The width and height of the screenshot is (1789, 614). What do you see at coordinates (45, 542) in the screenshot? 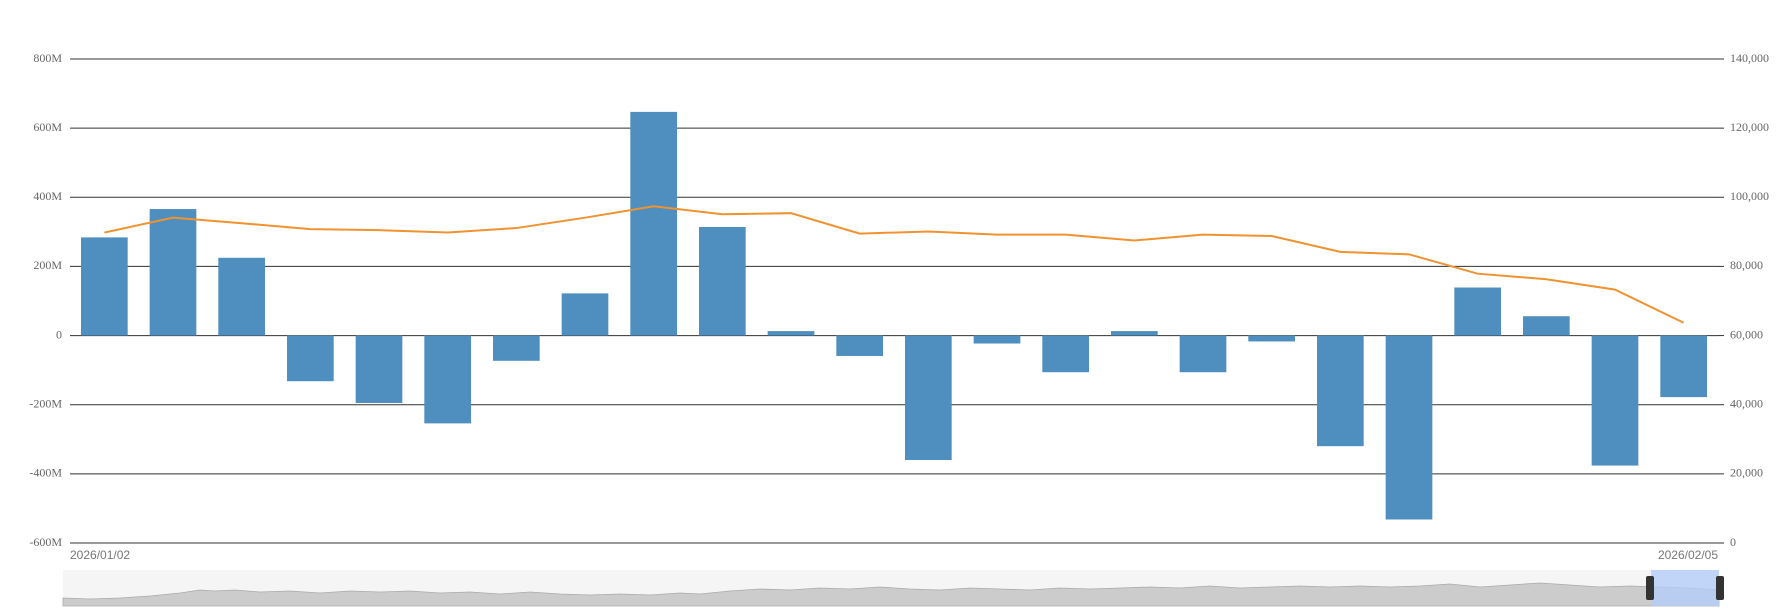
I see `y-tick-label: -600M` at bounding box center [45, 542].